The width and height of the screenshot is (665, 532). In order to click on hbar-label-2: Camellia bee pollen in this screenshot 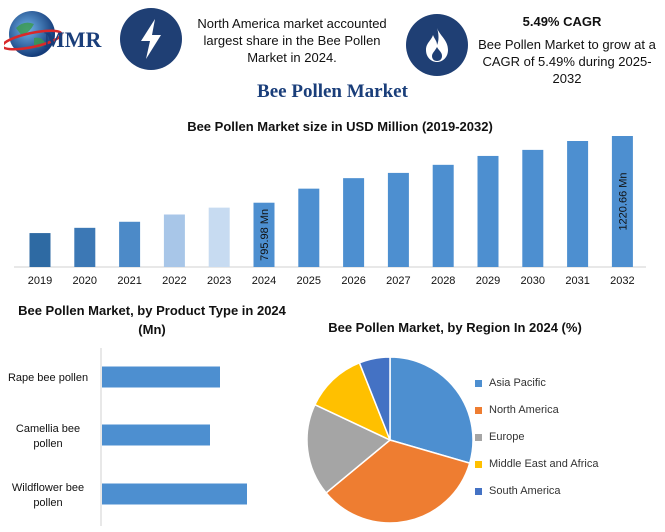, I will do `click(48, 436)`.